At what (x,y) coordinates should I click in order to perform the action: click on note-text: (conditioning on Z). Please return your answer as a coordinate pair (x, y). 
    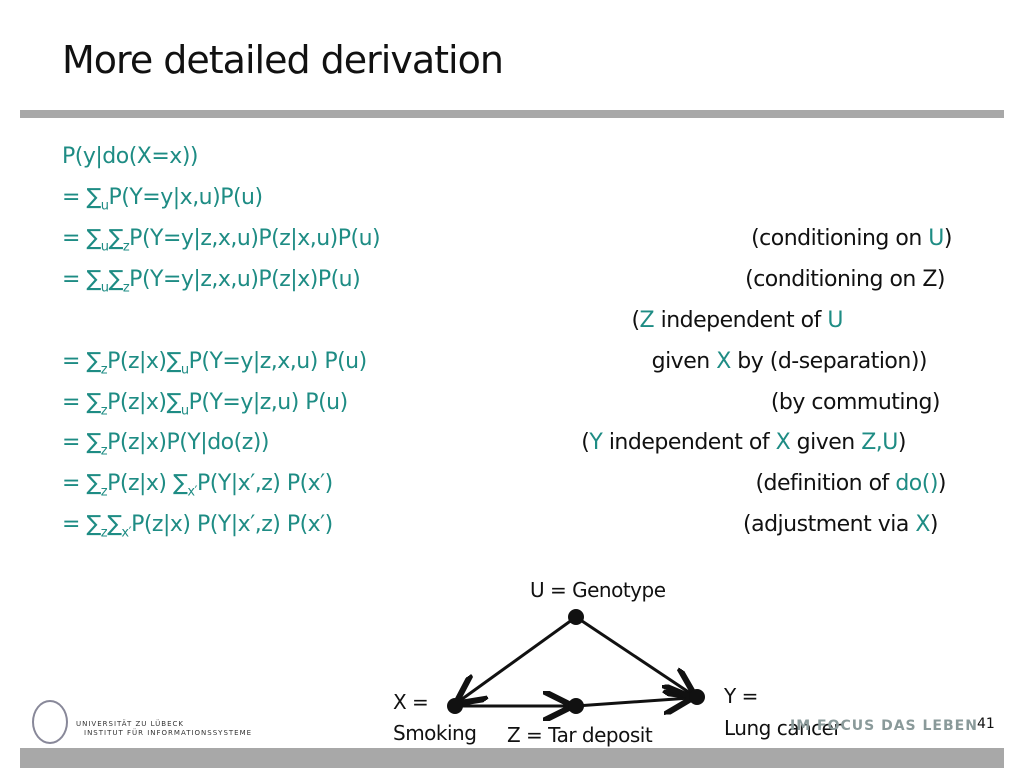
    Looking at the image, I should click on (845, 279).